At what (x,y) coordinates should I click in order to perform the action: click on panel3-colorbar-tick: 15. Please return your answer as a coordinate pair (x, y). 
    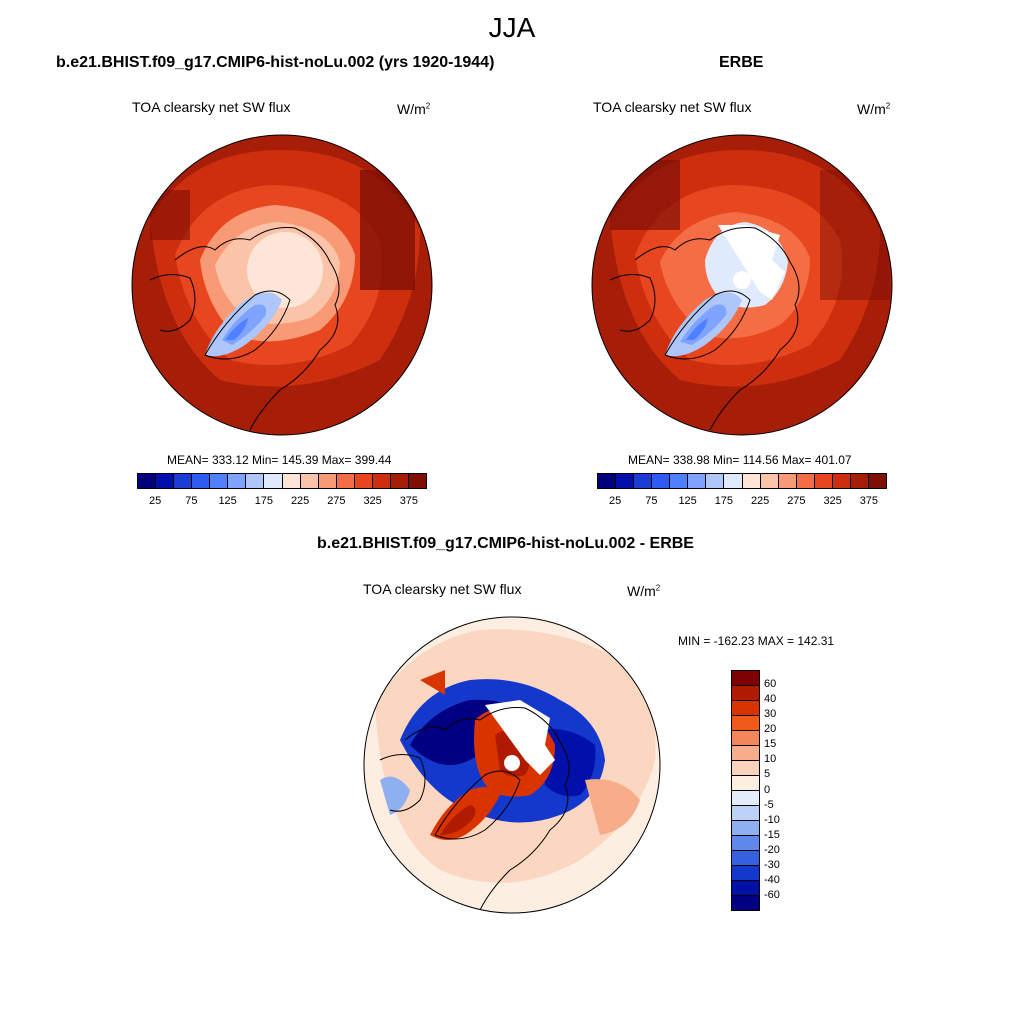
    Looking at the image, I should click on (770, 744).